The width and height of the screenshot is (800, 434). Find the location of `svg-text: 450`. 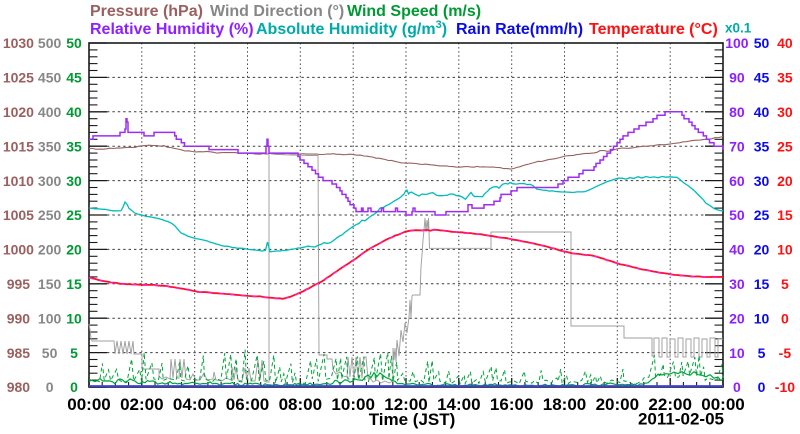

svg-text: 450 is located at coordinates (50, 78).